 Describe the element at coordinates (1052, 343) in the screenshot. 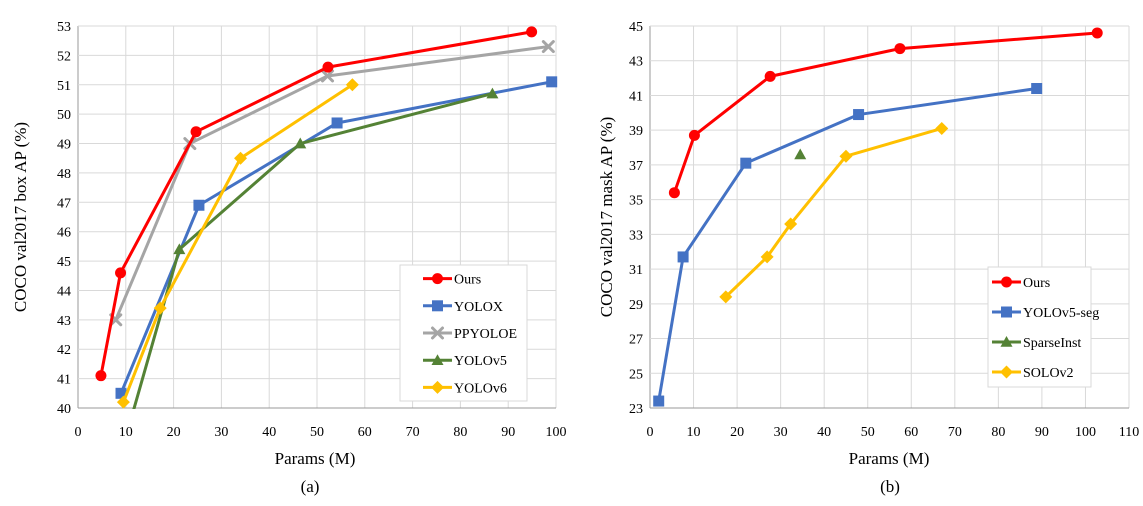

I see `legend-label: SparseInst` at that location.